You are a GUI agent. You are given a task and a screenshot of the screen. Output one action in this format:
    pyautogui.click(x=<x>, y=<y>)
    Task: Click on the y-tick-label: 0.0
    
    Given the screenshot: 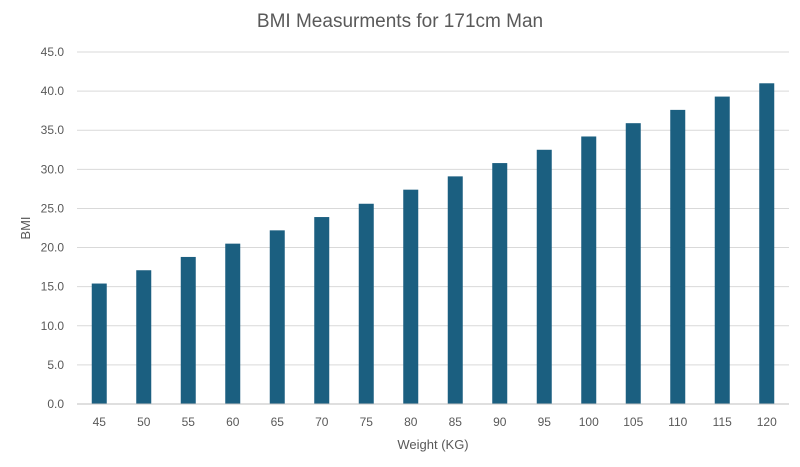 What is the action you would take?
    pyautogui.click(x=55, y=404)
    